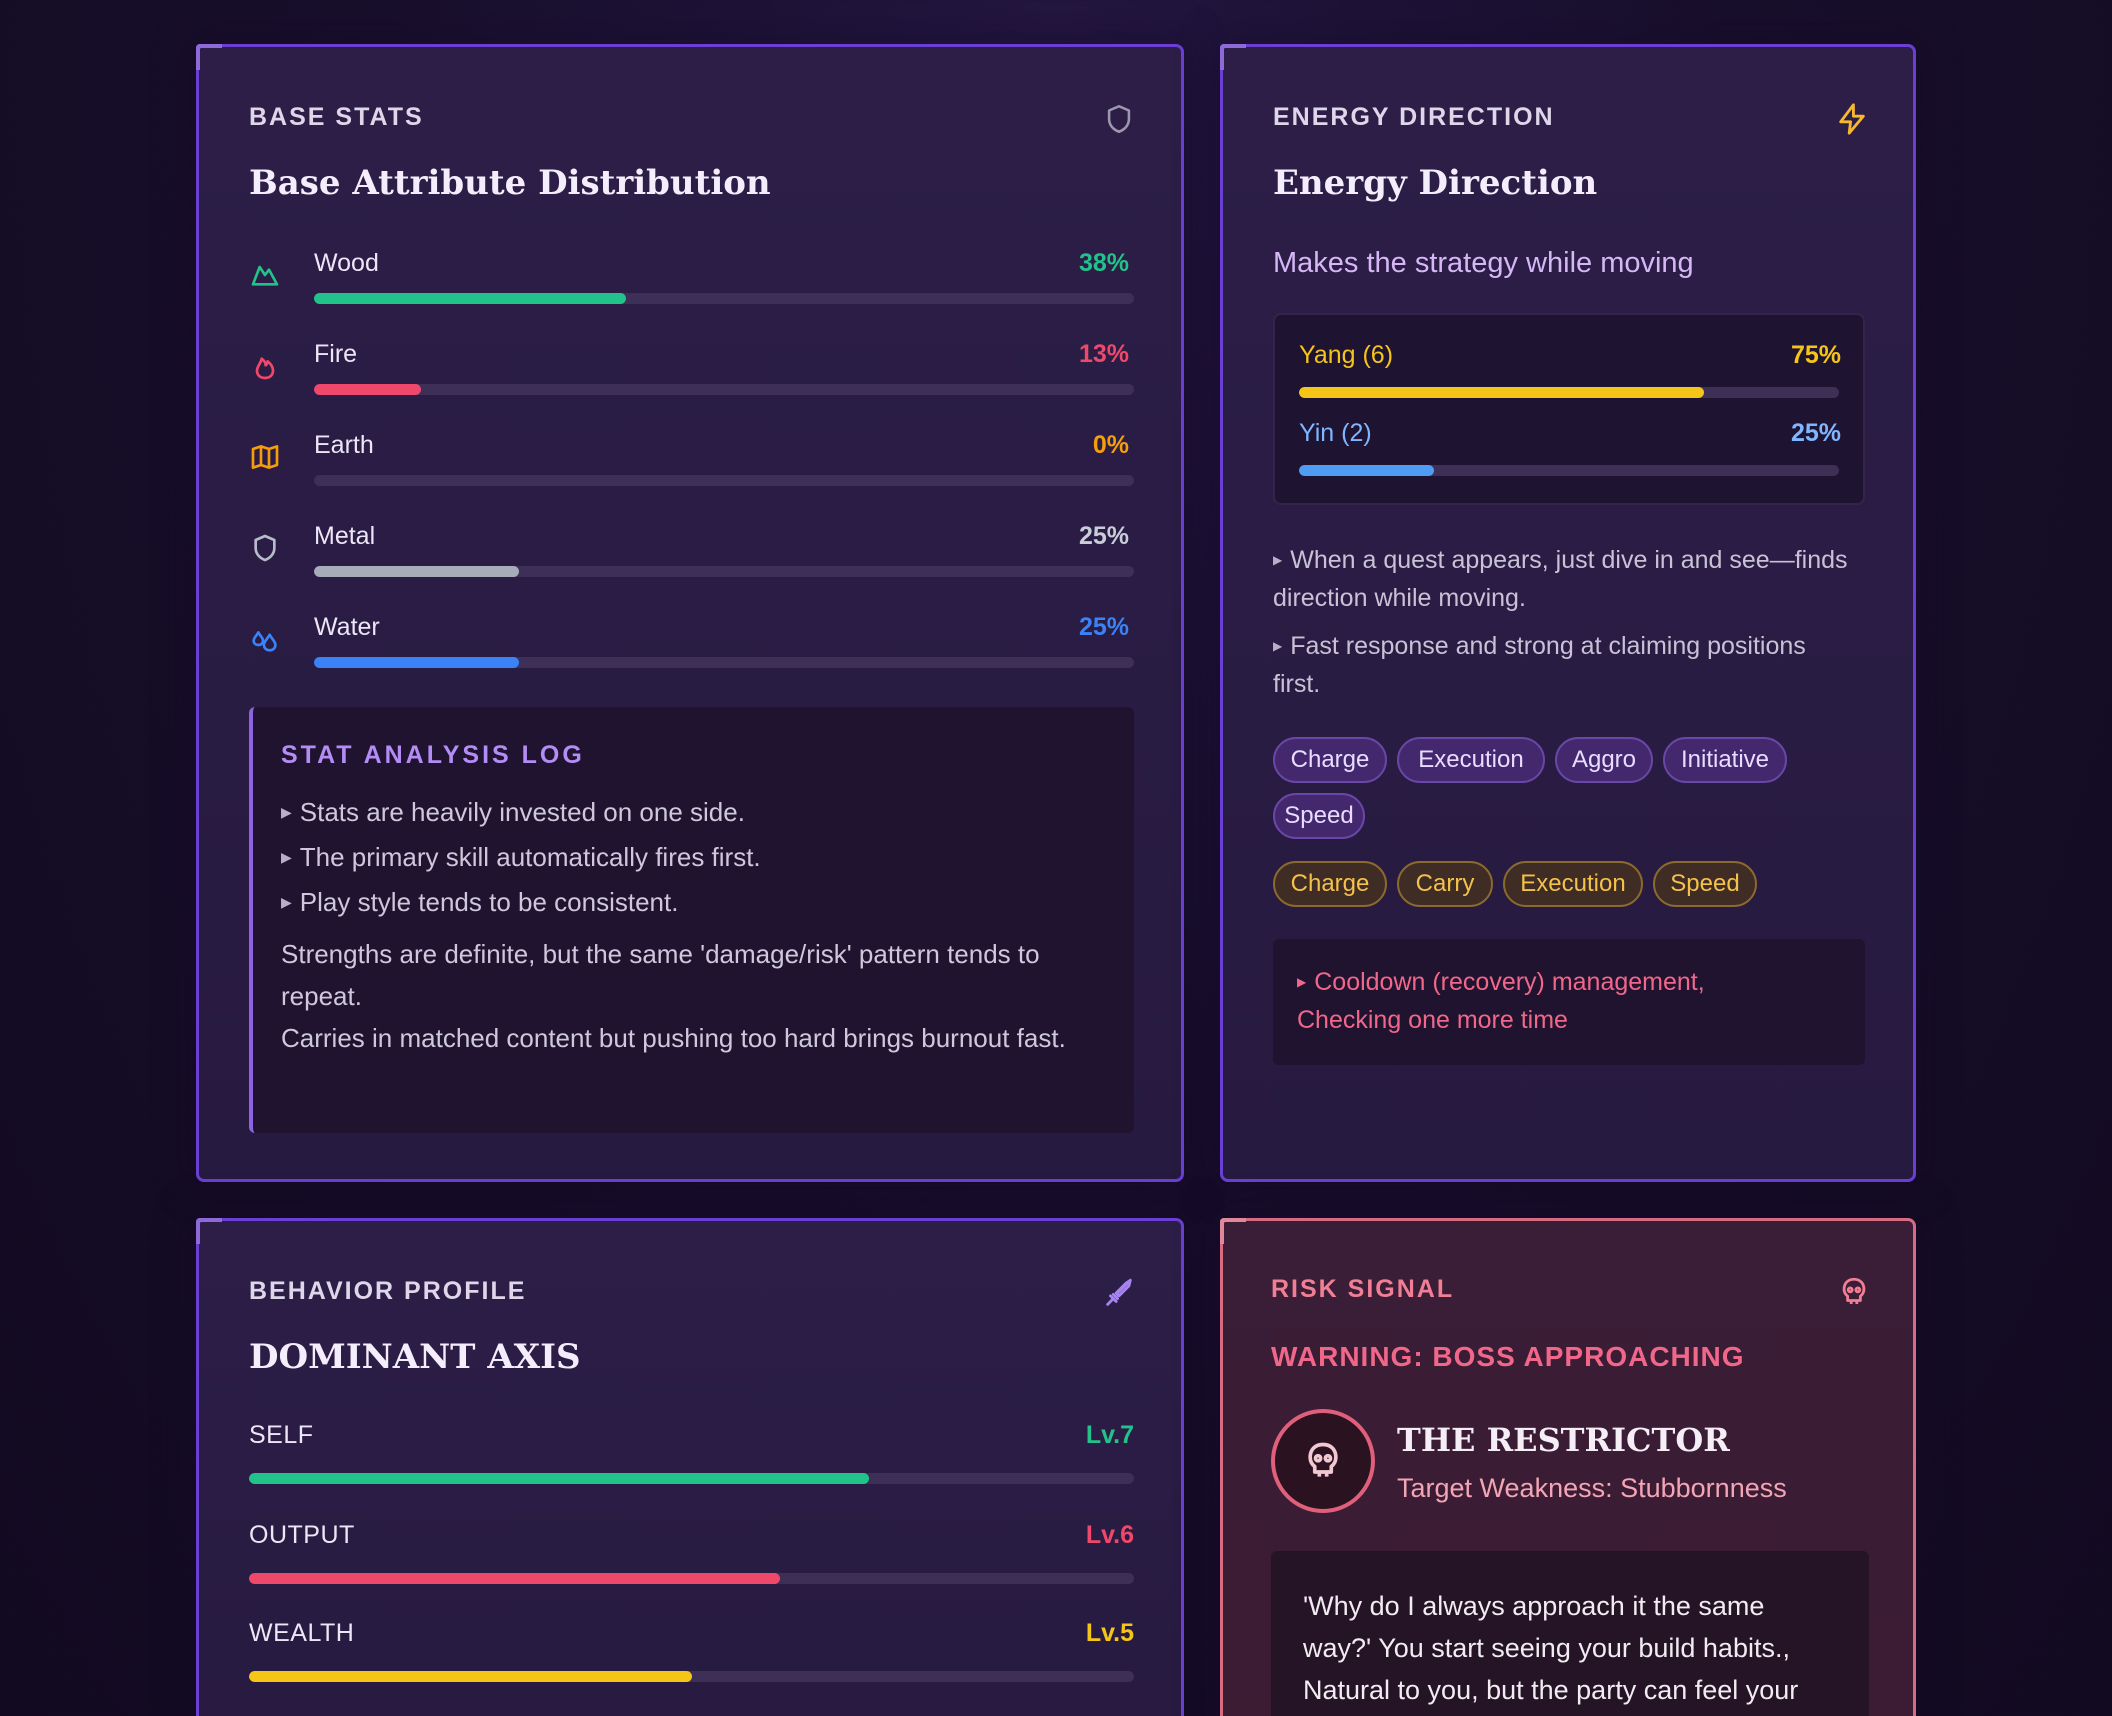 The height and width of the screenshot is (1716, 2112). What do you see at coordinates (1604, 760) in the screenshot?
I see `tag-chip: Aggro` at bounding box center [1604, 760].